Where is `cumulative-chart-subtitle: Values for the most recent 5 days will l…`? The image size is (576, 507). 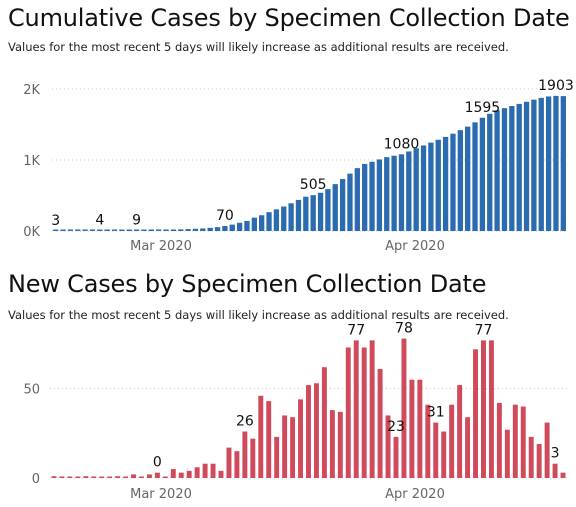
cumulative-chart-subtitle: Values for the most recent 5 days will l… is located at coordinates (258, 47).